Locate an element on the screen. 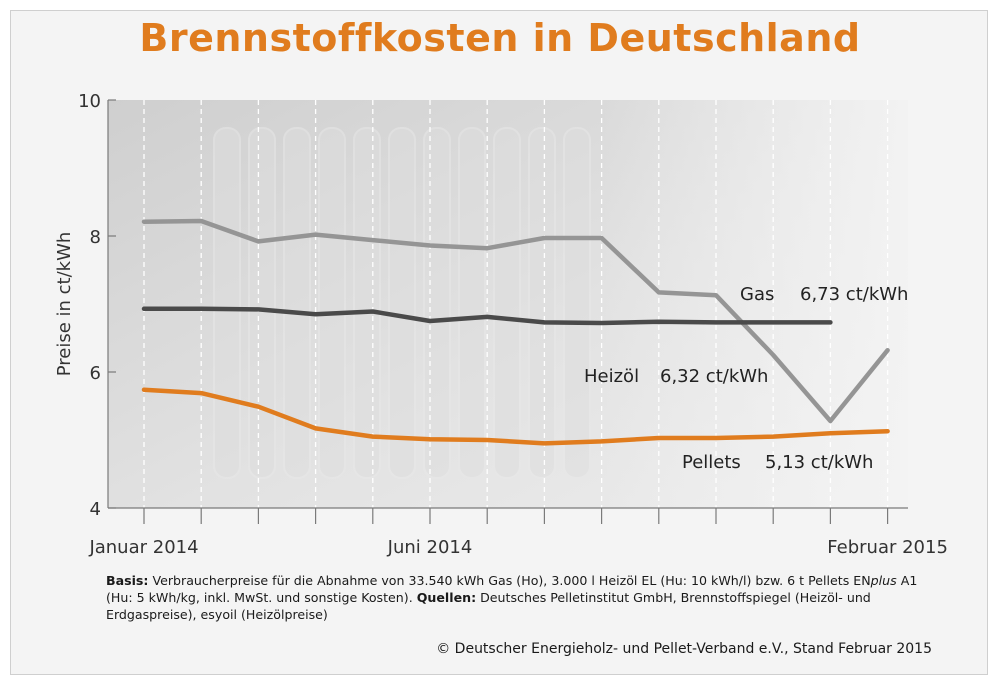 The image size is (1000, 687). chart-title: Brennstoffkosten in Deutschland is located at coordinates (500, 38).